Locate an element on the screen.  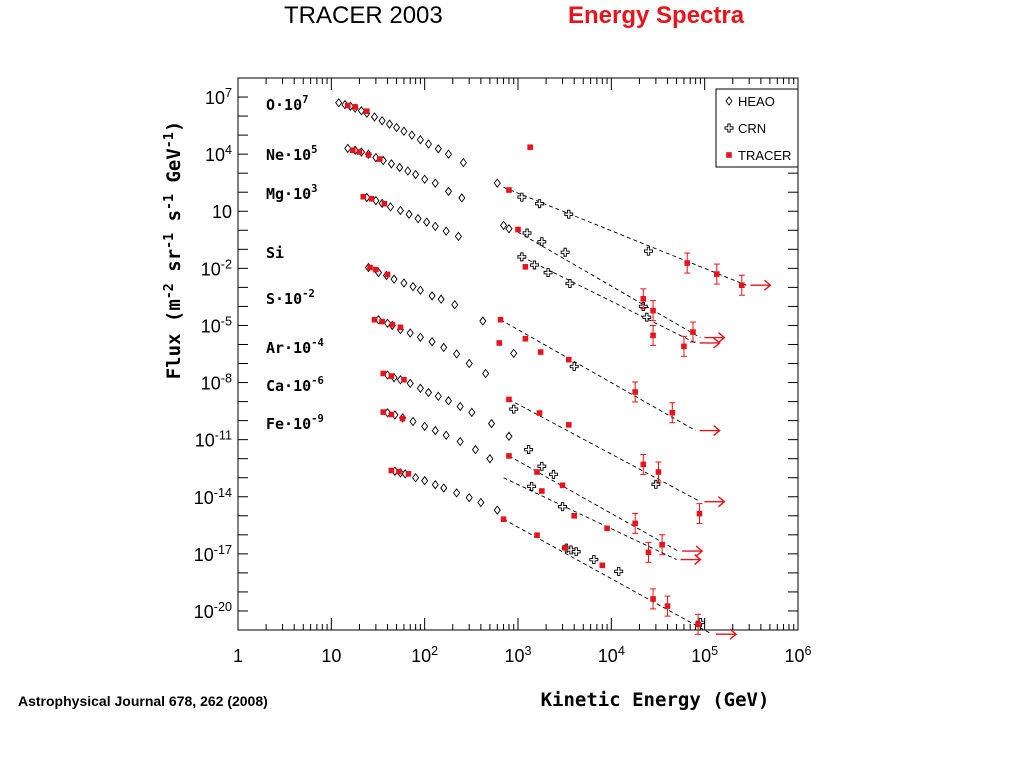
y-tick-label: 10⁻¹⁷ is located at coordinates (213, 554).